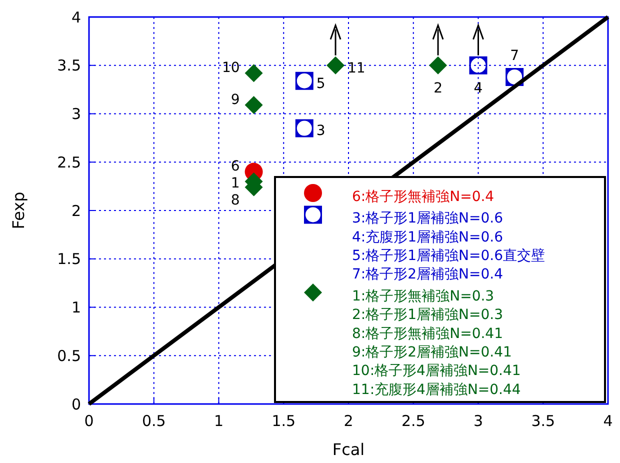 Image resolution: width=620 pixels, height=463 pixels. I want to click on annotation: 10, so click(231, 68).